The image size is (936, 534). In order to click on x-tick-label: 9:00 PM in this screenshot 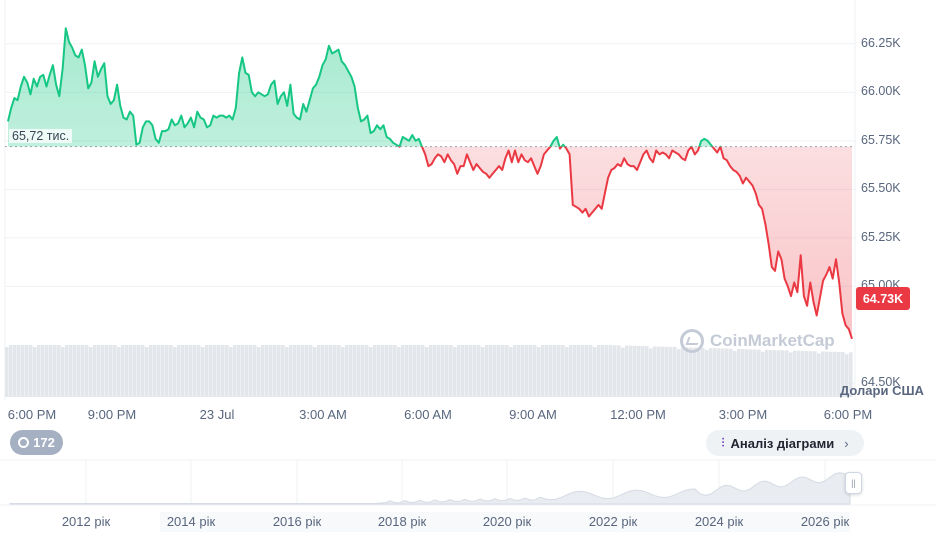, I will do `click(112, 414)`.